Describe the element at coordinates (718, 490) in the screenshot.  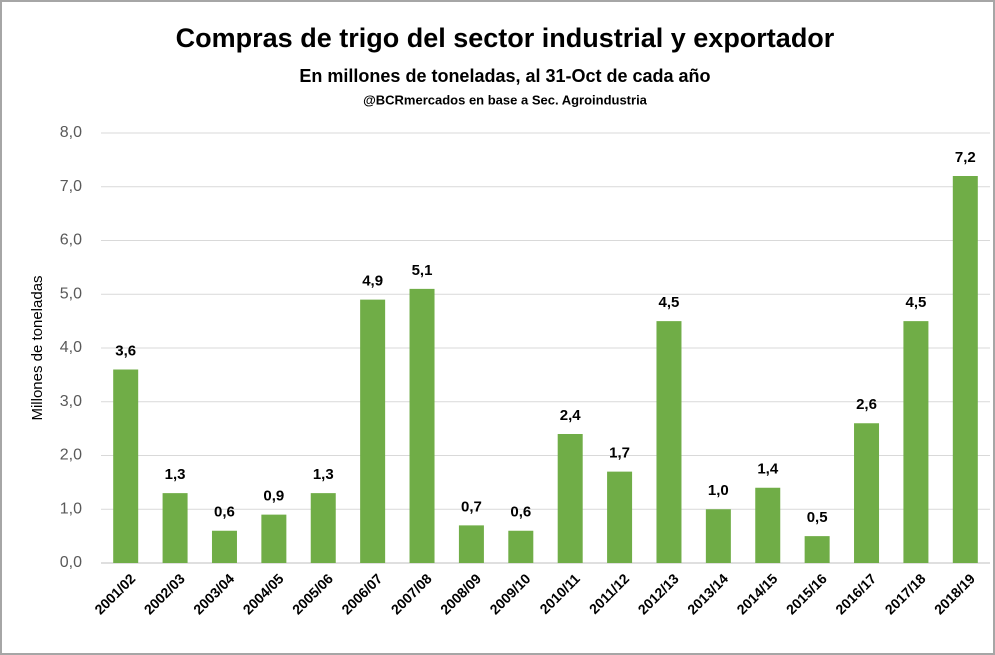
I see `value-label: 1,0` at that location.